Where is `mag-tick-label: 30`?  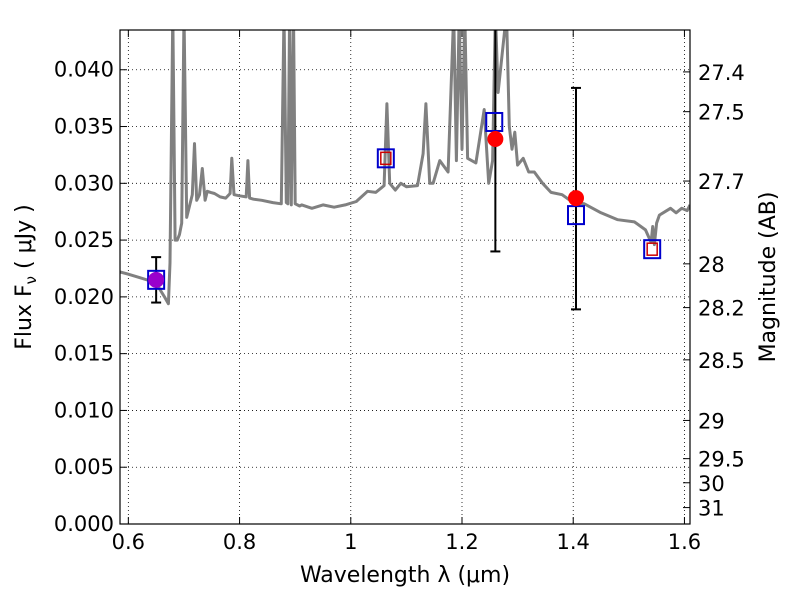 mag-tick-label: 30 is located at coordinates (711, 484).